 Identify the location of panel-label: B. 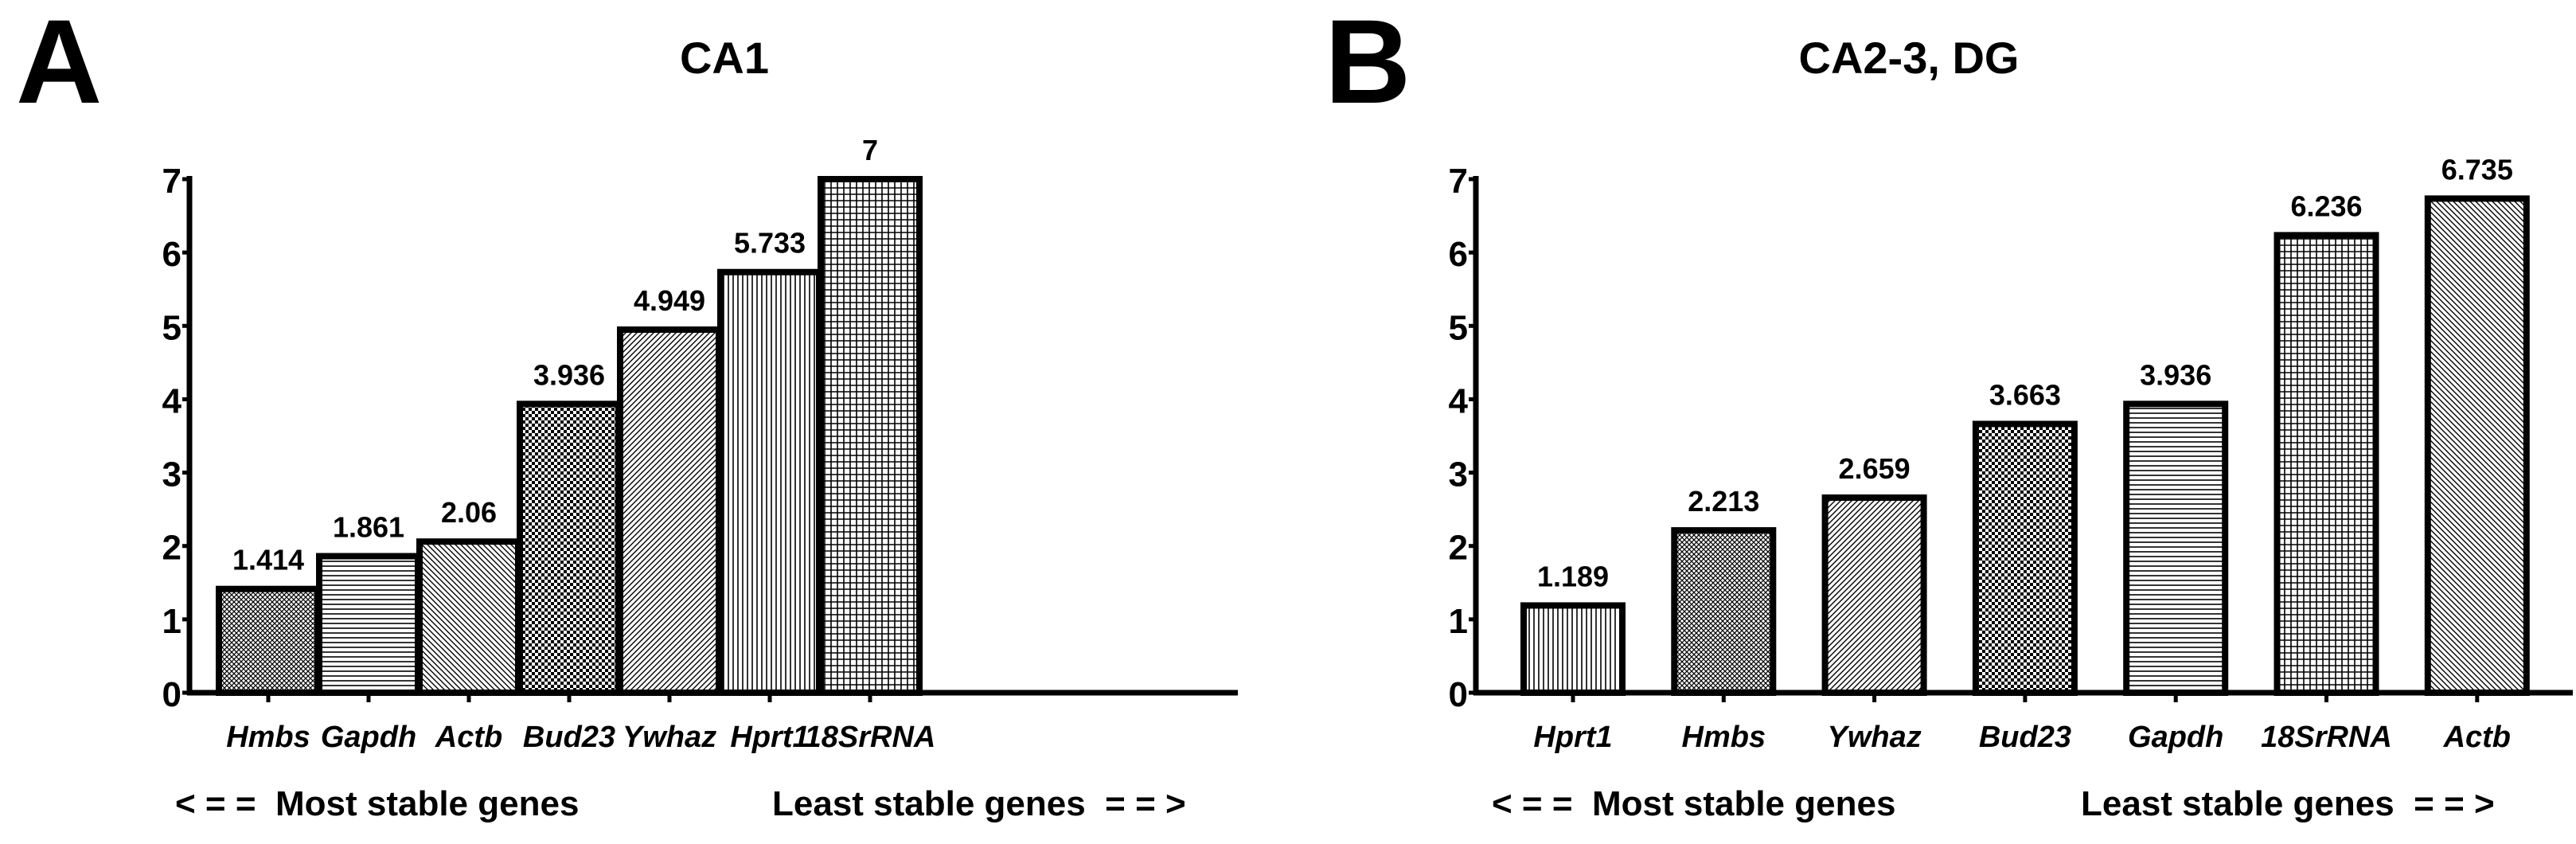
(1368, 64).